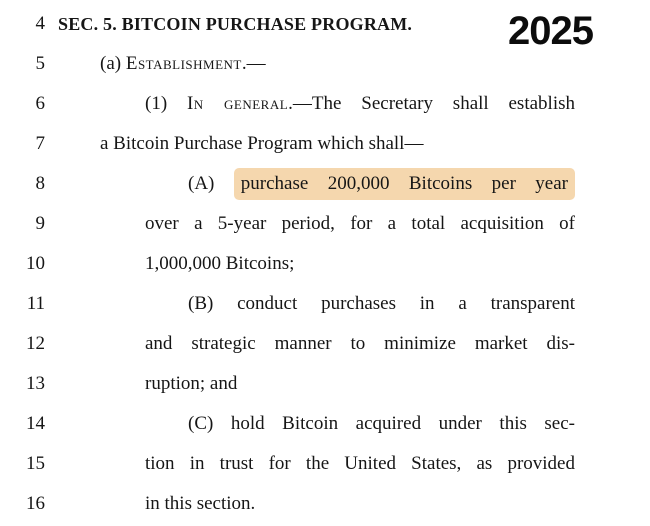  What do you see at coordinates (35, 423) in the screenshot?
I see `line-number: 14` at bounding box center [35, 423].